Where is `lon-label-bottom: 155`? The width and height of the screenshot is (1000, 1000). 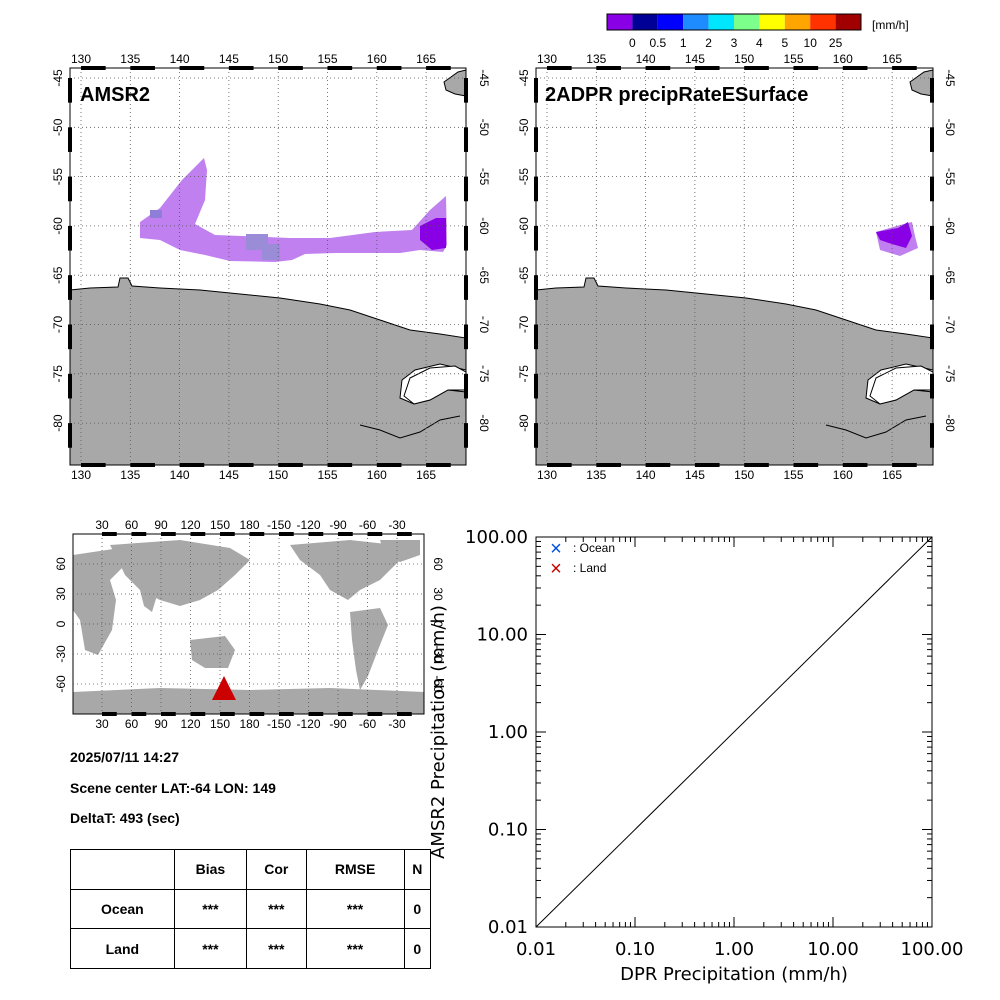 lon-label-bottom: 155 is located at coordinates (793, 475).